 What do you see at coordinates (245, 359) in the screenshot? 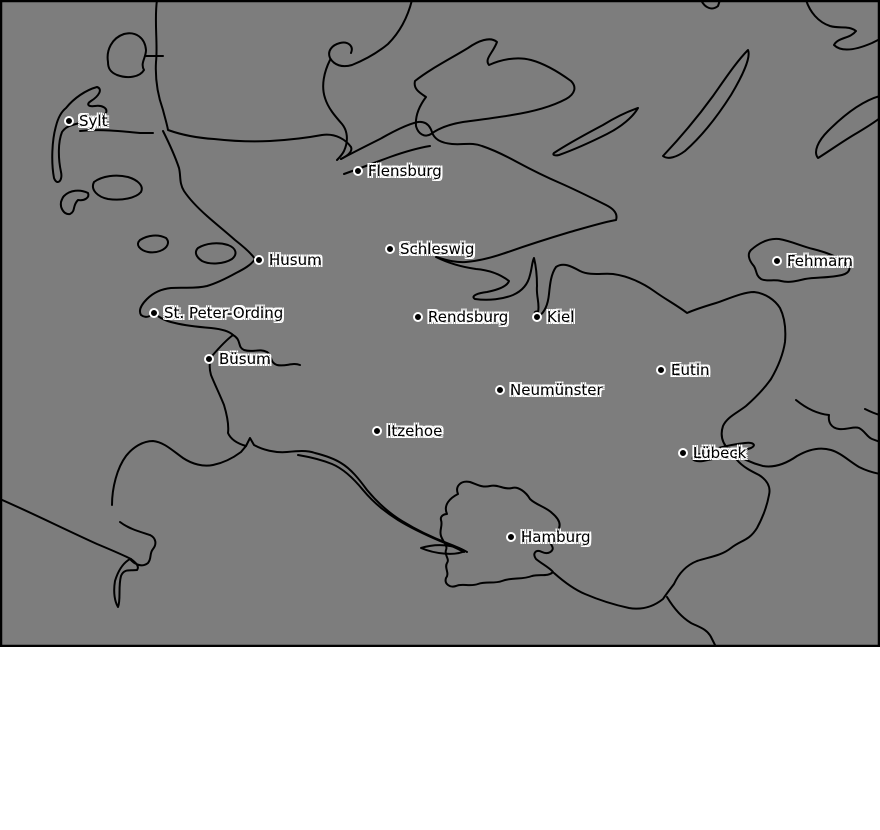
I see `city-label: Büsum` at bounding box center [245, 359].